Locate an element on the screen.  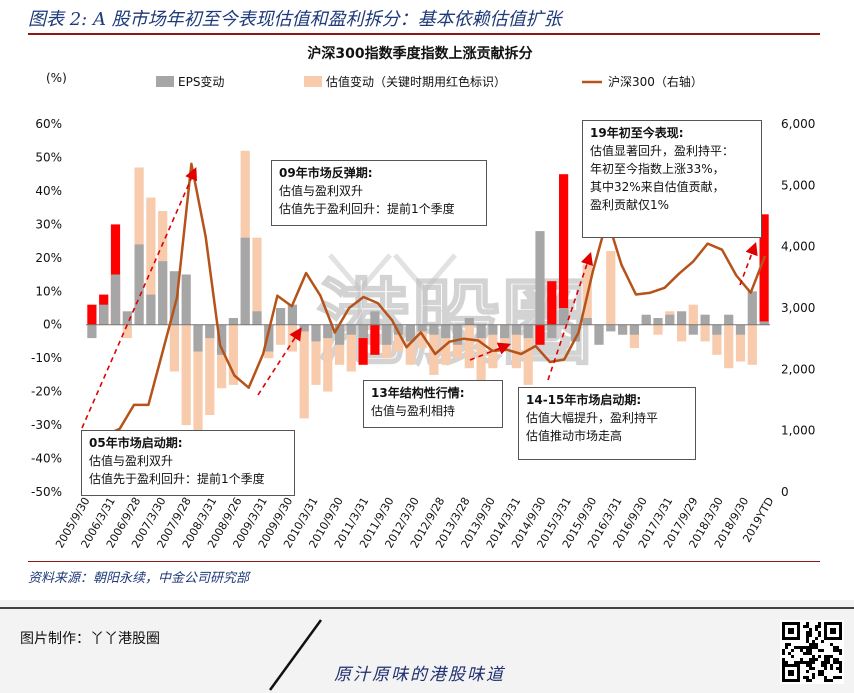
footer-divider is located at coordinates (427, 608).